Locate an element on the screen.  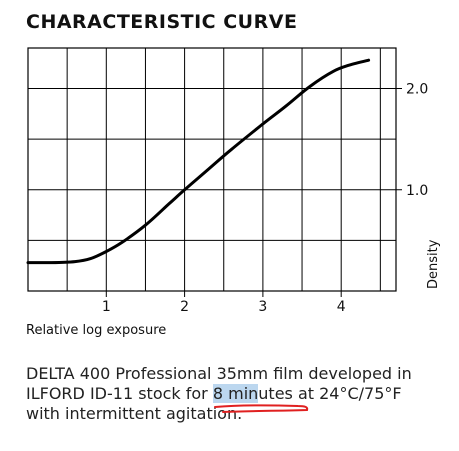
y-tick-labels: 1.0 2.0 is located at coordinates (417, 140).